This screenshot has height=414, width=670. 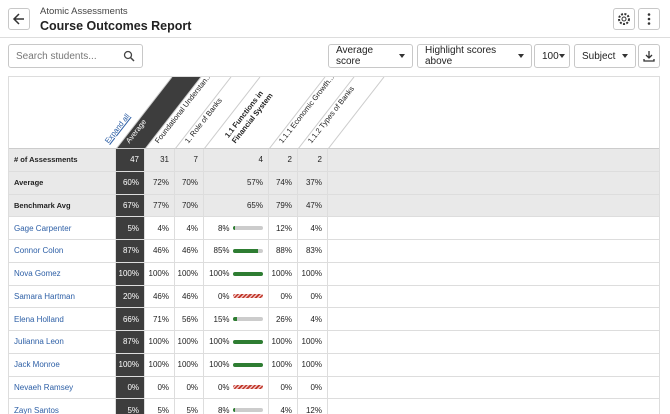 What do you see at coordinates (355, 56) in the screenshot?
I see `select-text: Average score` at bounding box center [355, 56].